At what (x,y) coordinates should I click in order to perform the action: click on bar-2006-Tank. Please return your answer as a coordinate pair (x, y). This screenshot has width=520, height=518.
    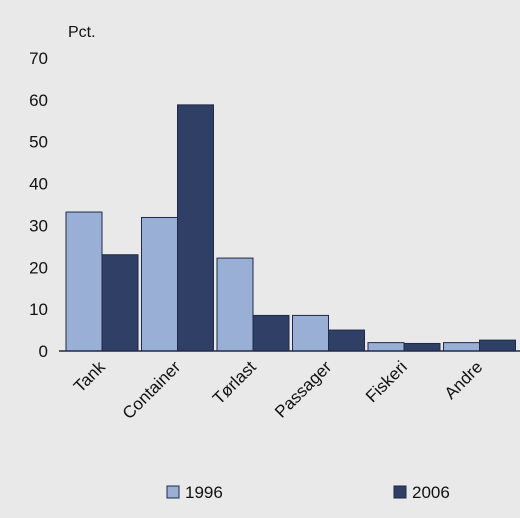
    Looking at the image, I should click on (120, 303).